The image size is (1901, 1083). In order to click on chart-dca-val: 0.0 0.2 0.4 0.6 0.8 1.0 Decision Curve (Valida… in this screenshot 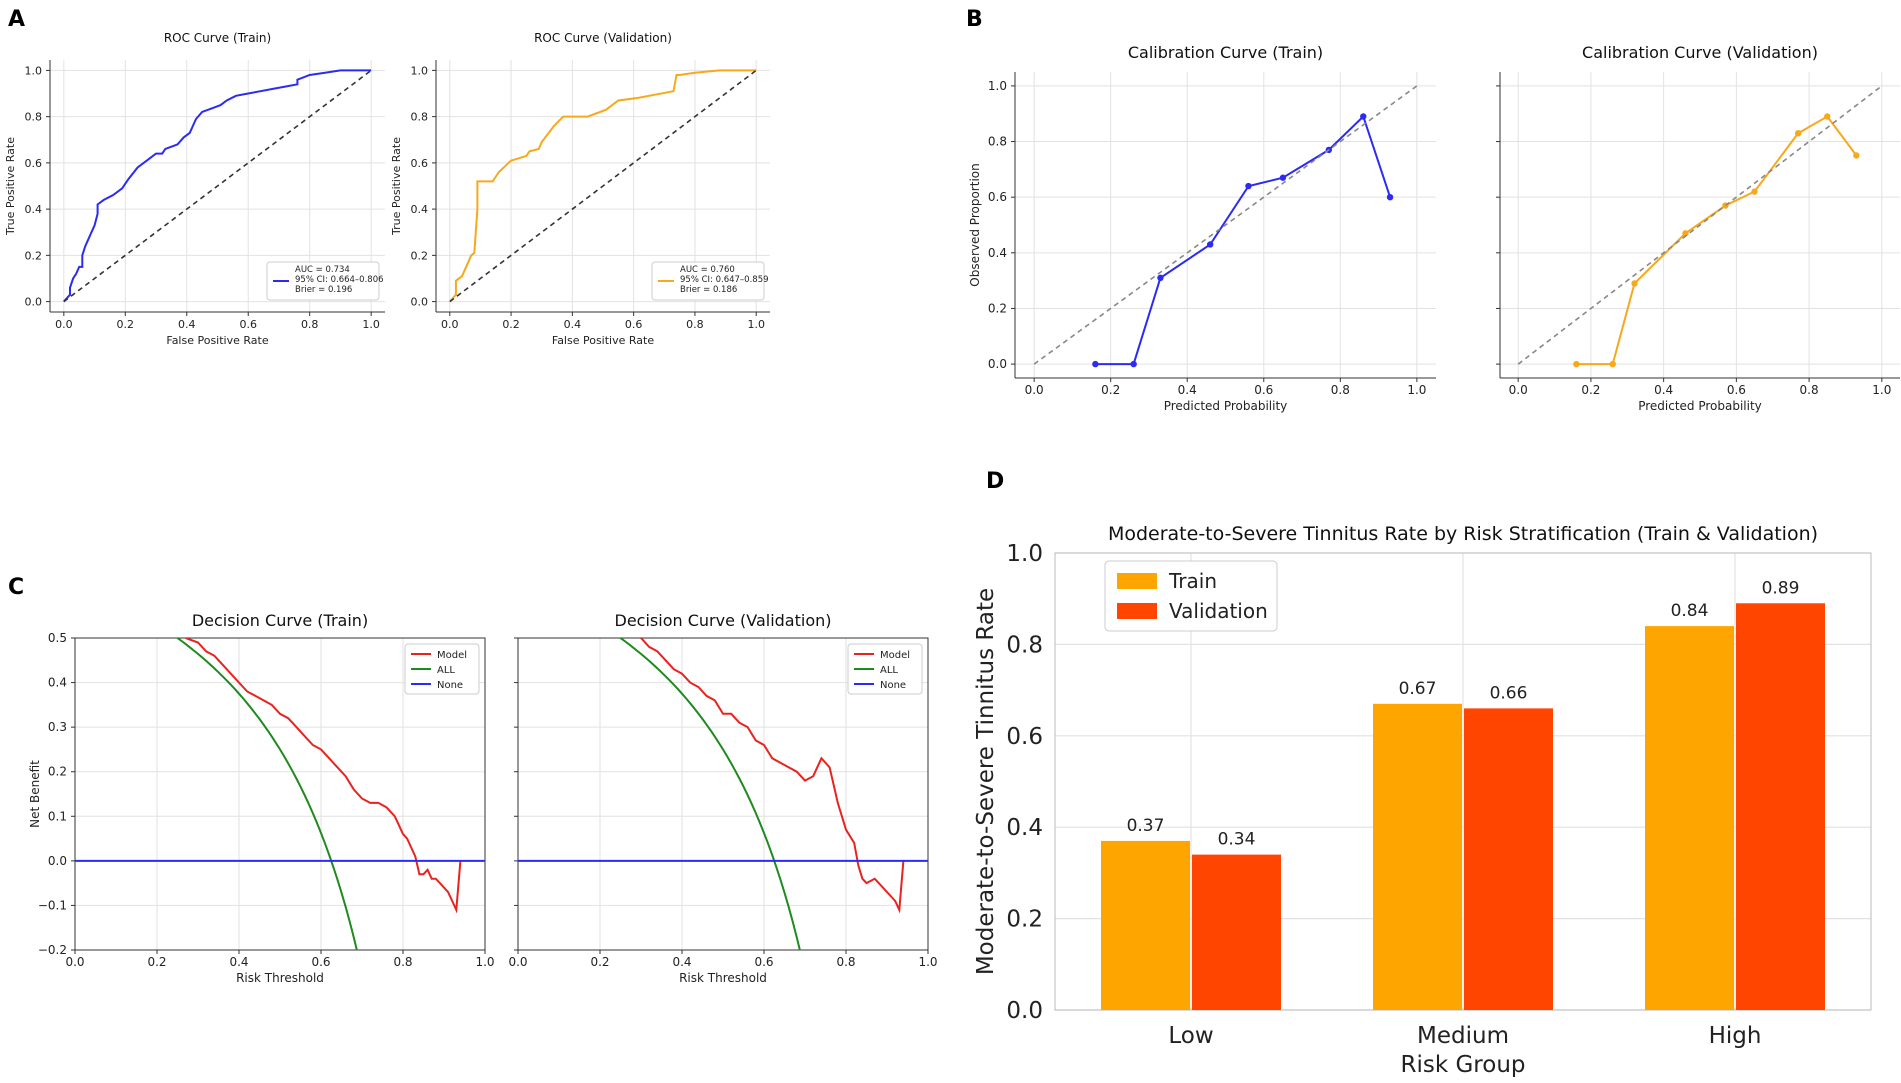, I will do `click(722, 798)`.